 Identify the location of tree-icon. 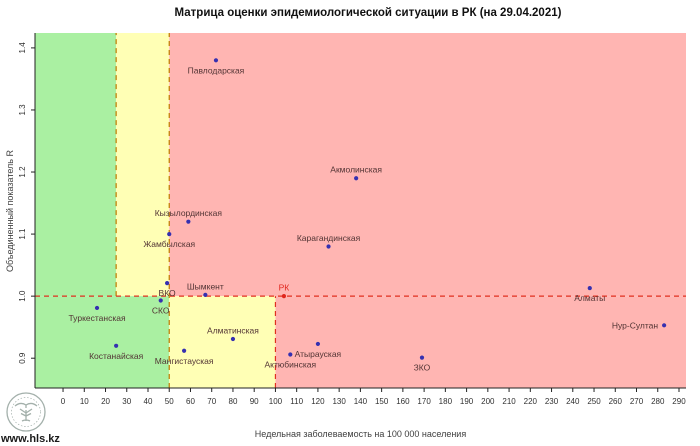
(26, 415).